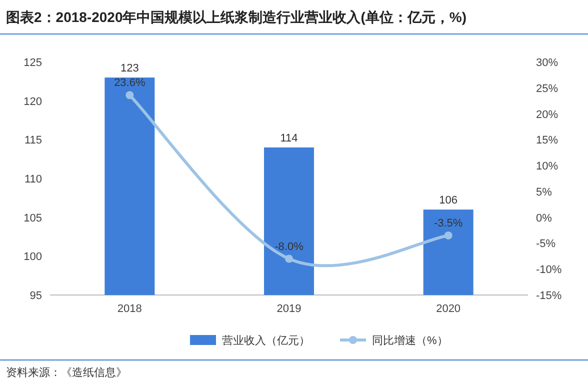  I want to click on y2-tick-label: 20%, so click(547, 114).